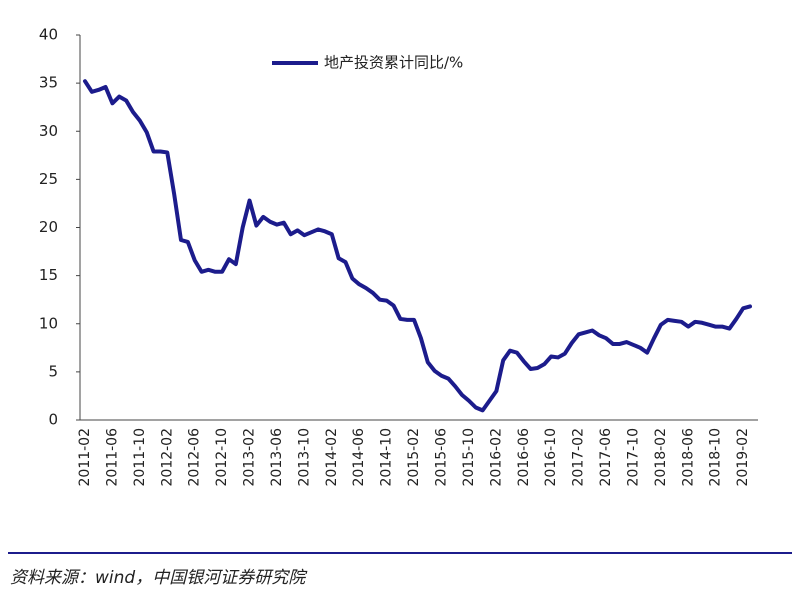 Image resolution: width=800 pixels, height=597 pixels. I want to click on x-tick-label: 2013-06, so click(277, 457).